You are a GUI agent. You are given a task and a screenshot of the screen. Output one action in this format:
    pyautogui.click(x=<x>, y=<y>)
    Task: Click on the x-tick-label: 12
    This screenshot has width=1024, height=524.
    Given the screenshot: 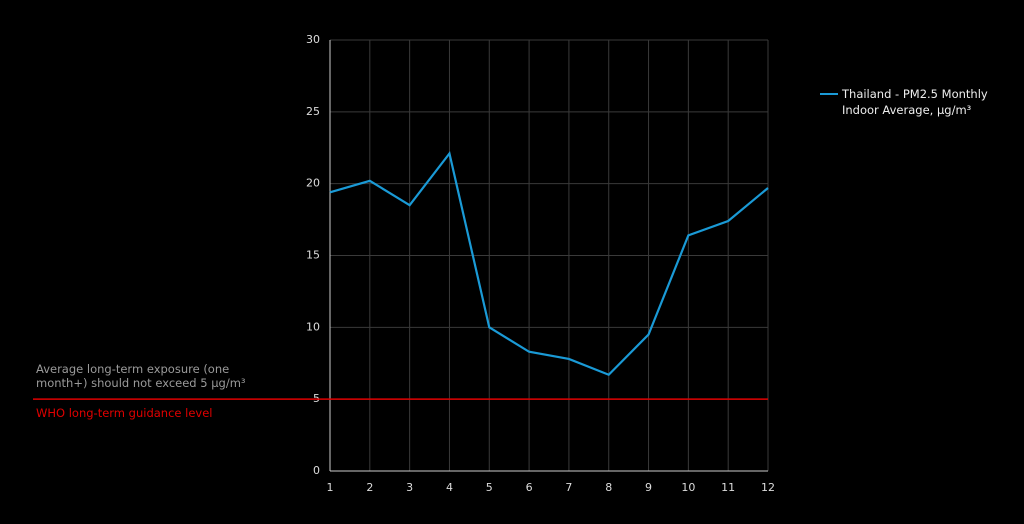 What is the action you would take?
    pyautogui.click(x=768, y=487)
    